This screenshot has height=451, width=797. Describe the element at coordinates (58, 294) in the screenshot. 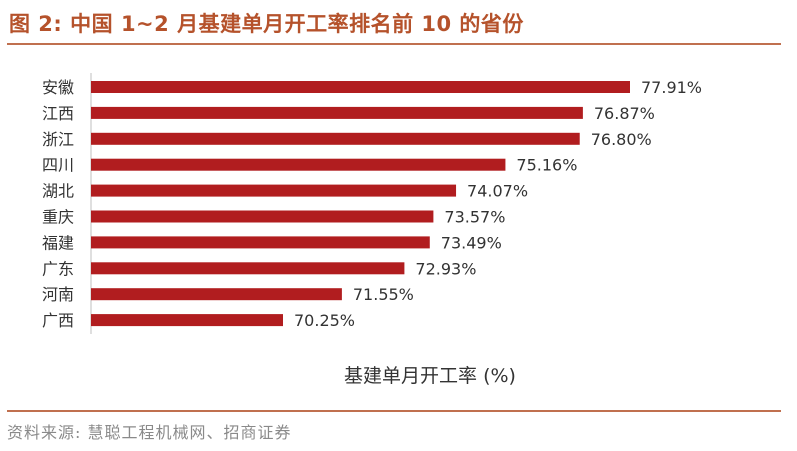

I see `category-label: 河南` at that location.